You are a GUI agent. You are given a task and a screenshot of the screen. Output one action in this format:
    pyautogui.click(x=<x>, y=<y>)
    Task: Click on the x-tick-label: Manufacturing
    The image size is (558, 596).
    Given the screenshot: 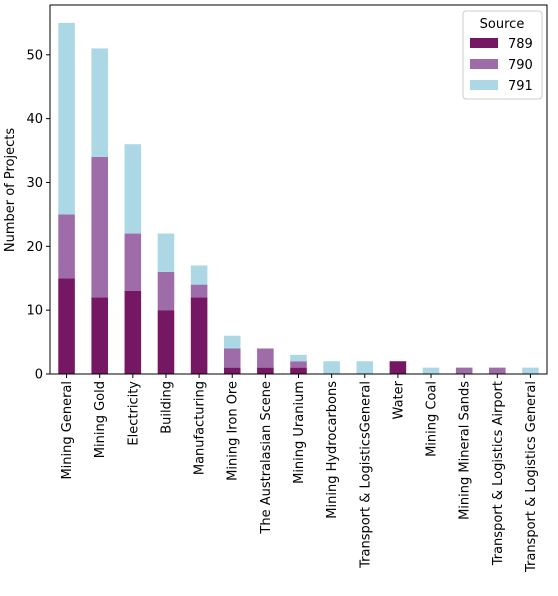 What is the action you would take?
    pyautogui.click(x=200, y=428)
    